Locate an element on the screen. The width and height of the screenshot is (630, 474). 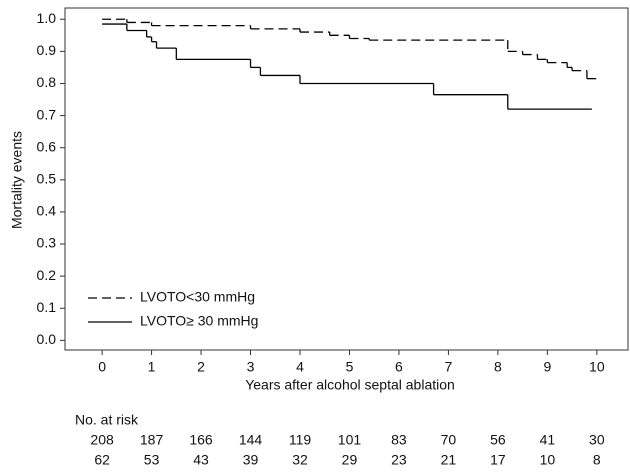
x-tick-label: 8 is located at coordinates (498, 367).